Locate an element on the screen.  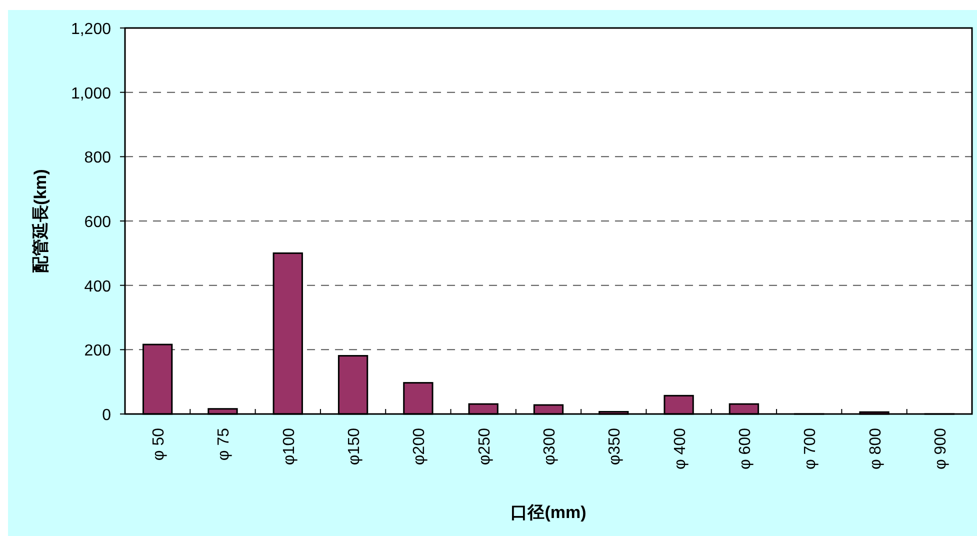
x-tick-label: φ250 is located at coordinates (485, 447).